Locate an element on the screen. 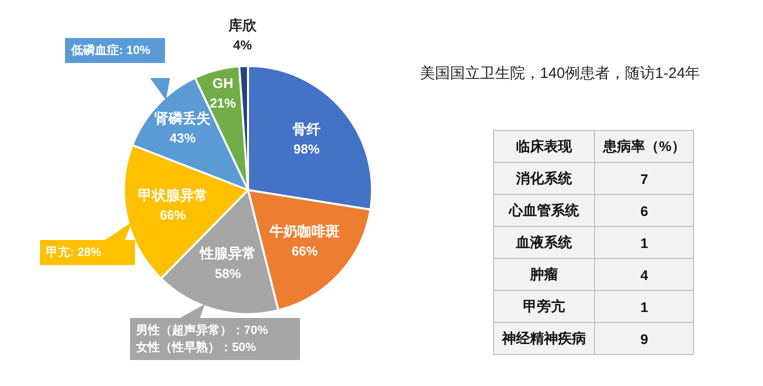 The height and width of the screenshot is (386, 763). data-label: 4% is located at coordinates (242, 45).